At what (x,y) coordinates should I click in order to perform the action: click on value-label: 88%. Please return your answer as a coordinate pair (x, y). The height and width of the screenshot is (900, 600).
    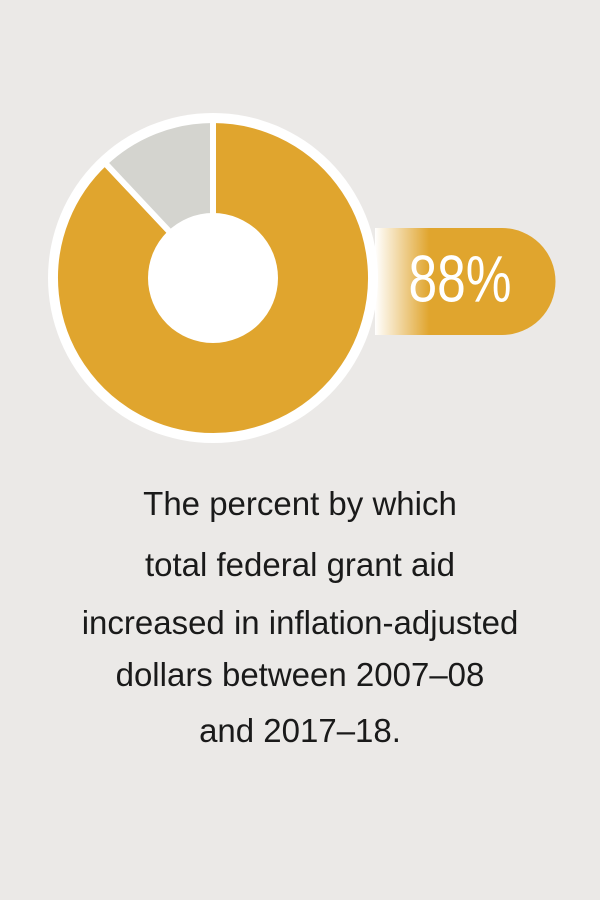
    Looking at the image, I should click on (459, 278).